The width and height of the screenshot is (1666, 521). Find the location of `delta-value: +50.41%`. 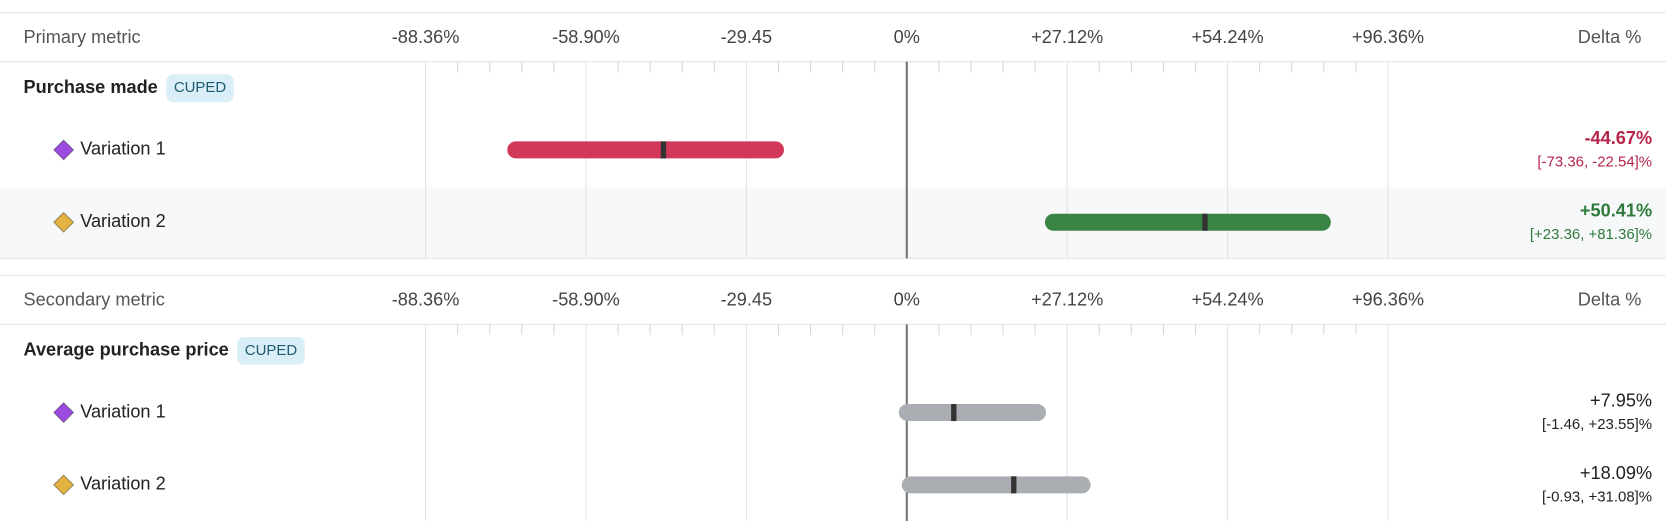

delta-value: +50.41% is located at coordinates (1616, 210).